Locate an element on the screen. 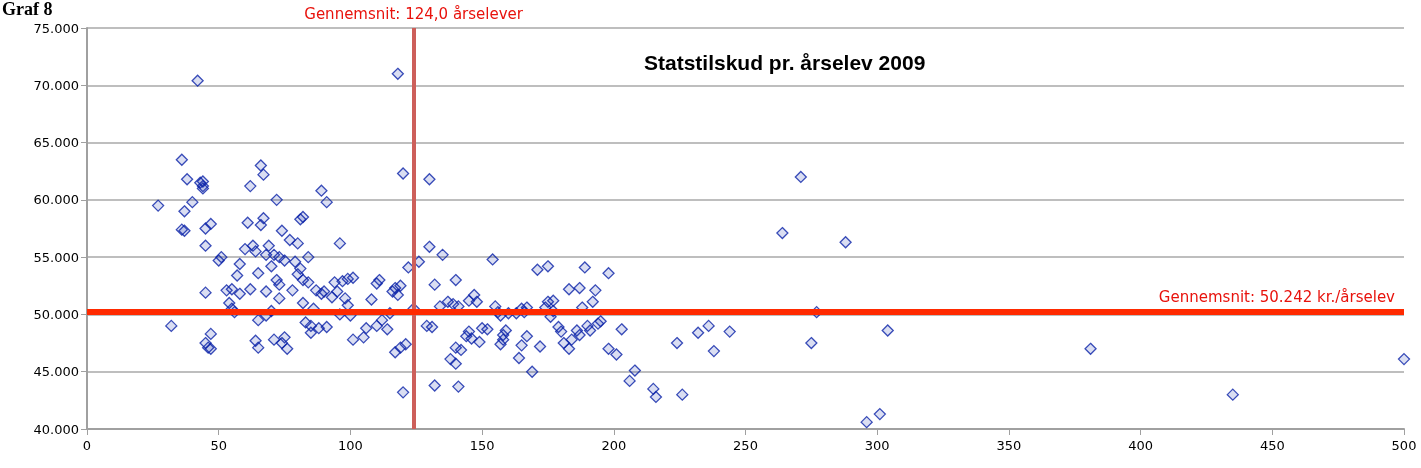 Image resolution: width=1421 pixels, height=468 pixels. y-tick-label: 70.000 is located at coordinates (56, 85).